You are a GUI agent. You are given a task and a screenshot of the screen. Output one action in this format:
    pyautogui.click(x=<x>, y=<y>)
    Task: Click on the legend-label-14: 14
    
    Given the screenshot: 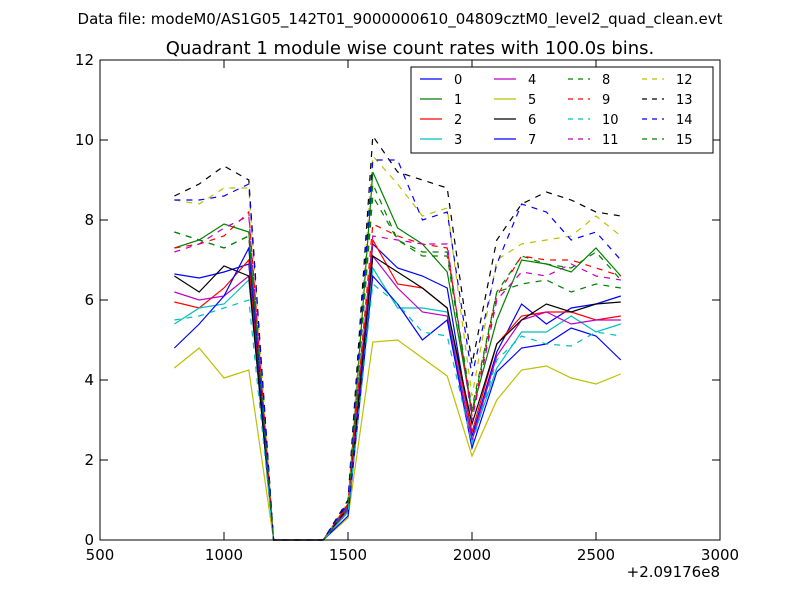 What is the action you would take?
    pyautogui.click(x=684, y=120)
    